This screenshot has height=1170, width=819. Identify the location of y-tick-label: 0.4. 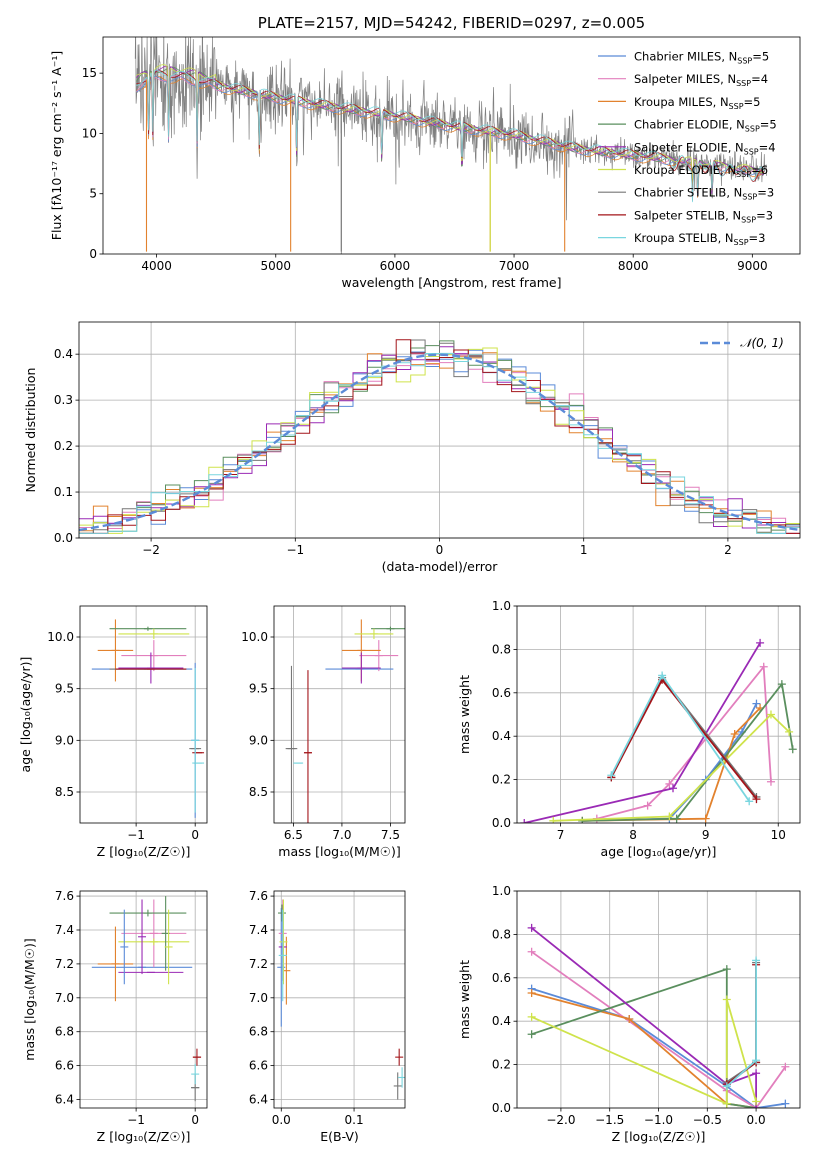
(63, 354).